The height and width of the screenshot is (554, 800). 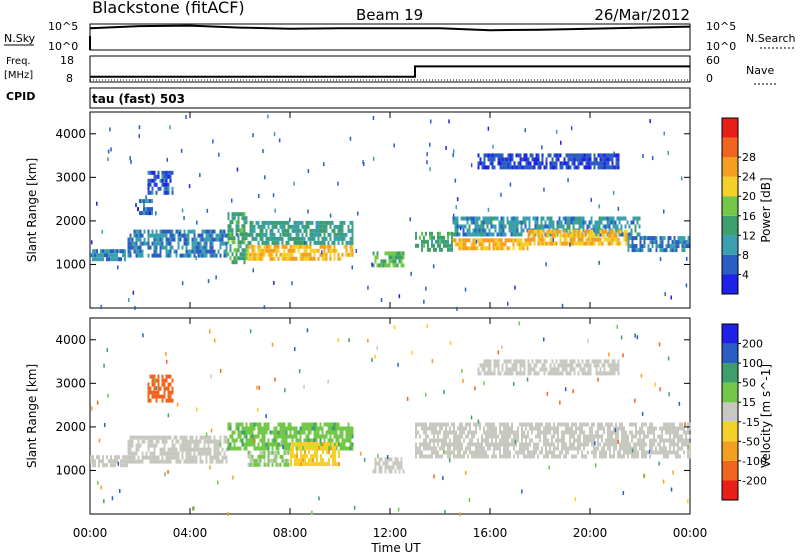 I want to click on freq-panel-frame, so click(x=390, y=69).